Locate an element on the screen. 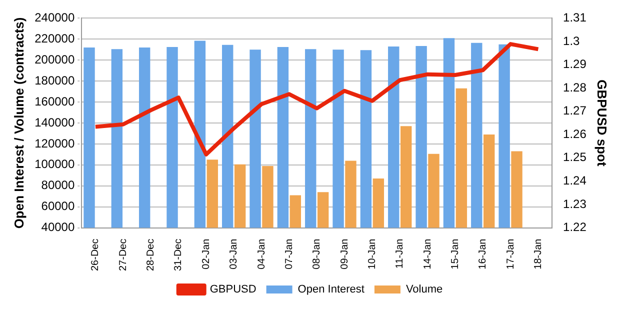 This screenshot has width=625, height=313. x-tick-label: 10-Jan is located at coordinates (372, 254).